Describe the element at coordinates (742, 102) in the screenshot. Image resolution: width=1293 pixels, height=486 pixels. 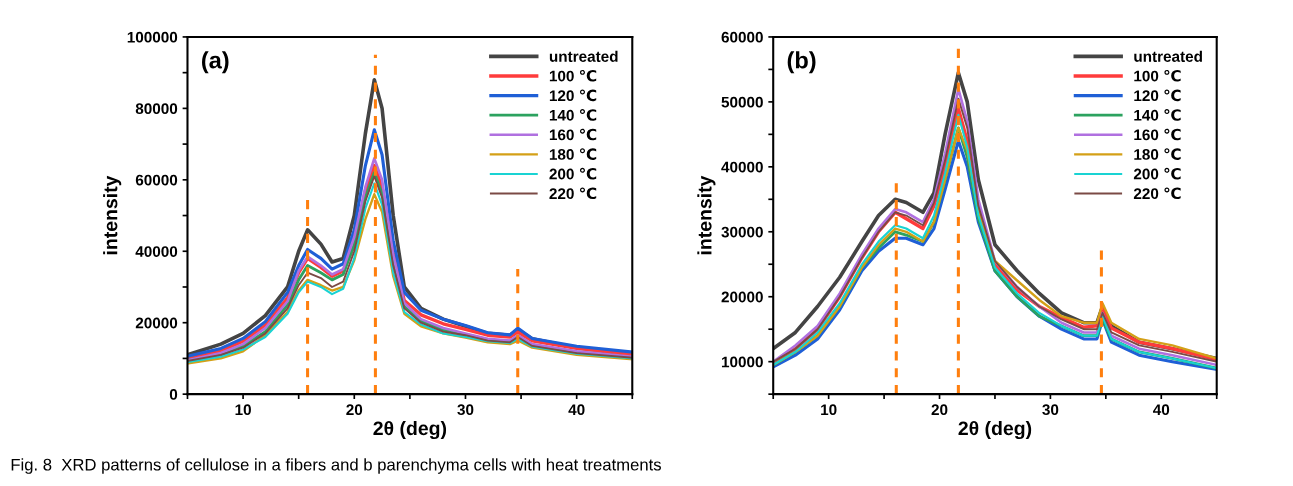
I see `y-tick-label: 50000` at that location.